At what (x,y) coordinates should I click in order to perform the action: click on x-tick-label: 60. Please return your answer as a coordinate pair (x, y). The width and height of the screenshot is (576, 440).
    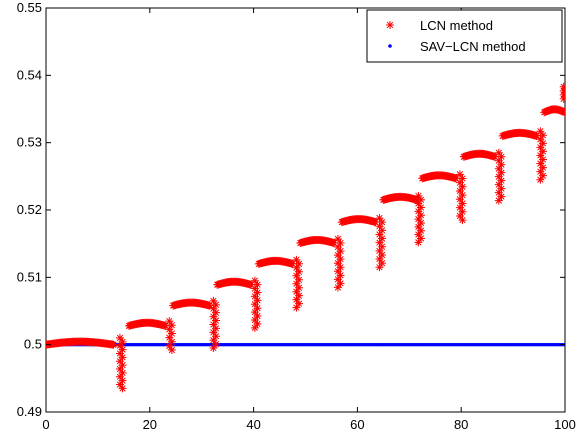
    Looking at the image, I should click on (357, 424).